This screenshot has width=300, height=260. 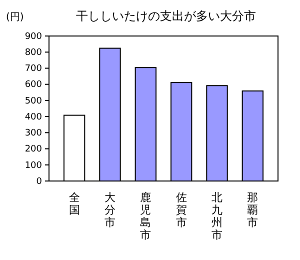 I want to click on y-axis-title: (円), so click(x=15, y=17).